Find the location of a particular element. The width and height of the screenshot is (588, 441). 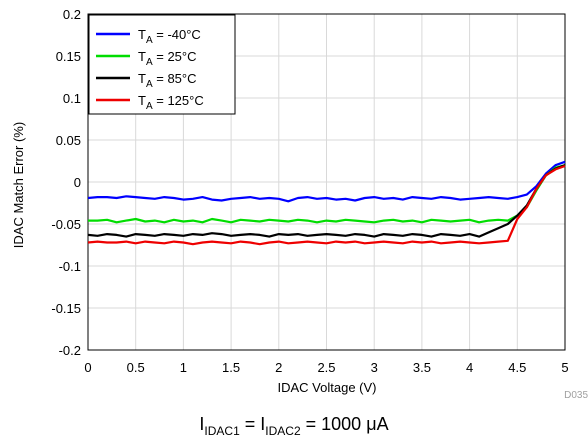

legend-label-2: TA = 85°C is located at coordinates (167, 80).